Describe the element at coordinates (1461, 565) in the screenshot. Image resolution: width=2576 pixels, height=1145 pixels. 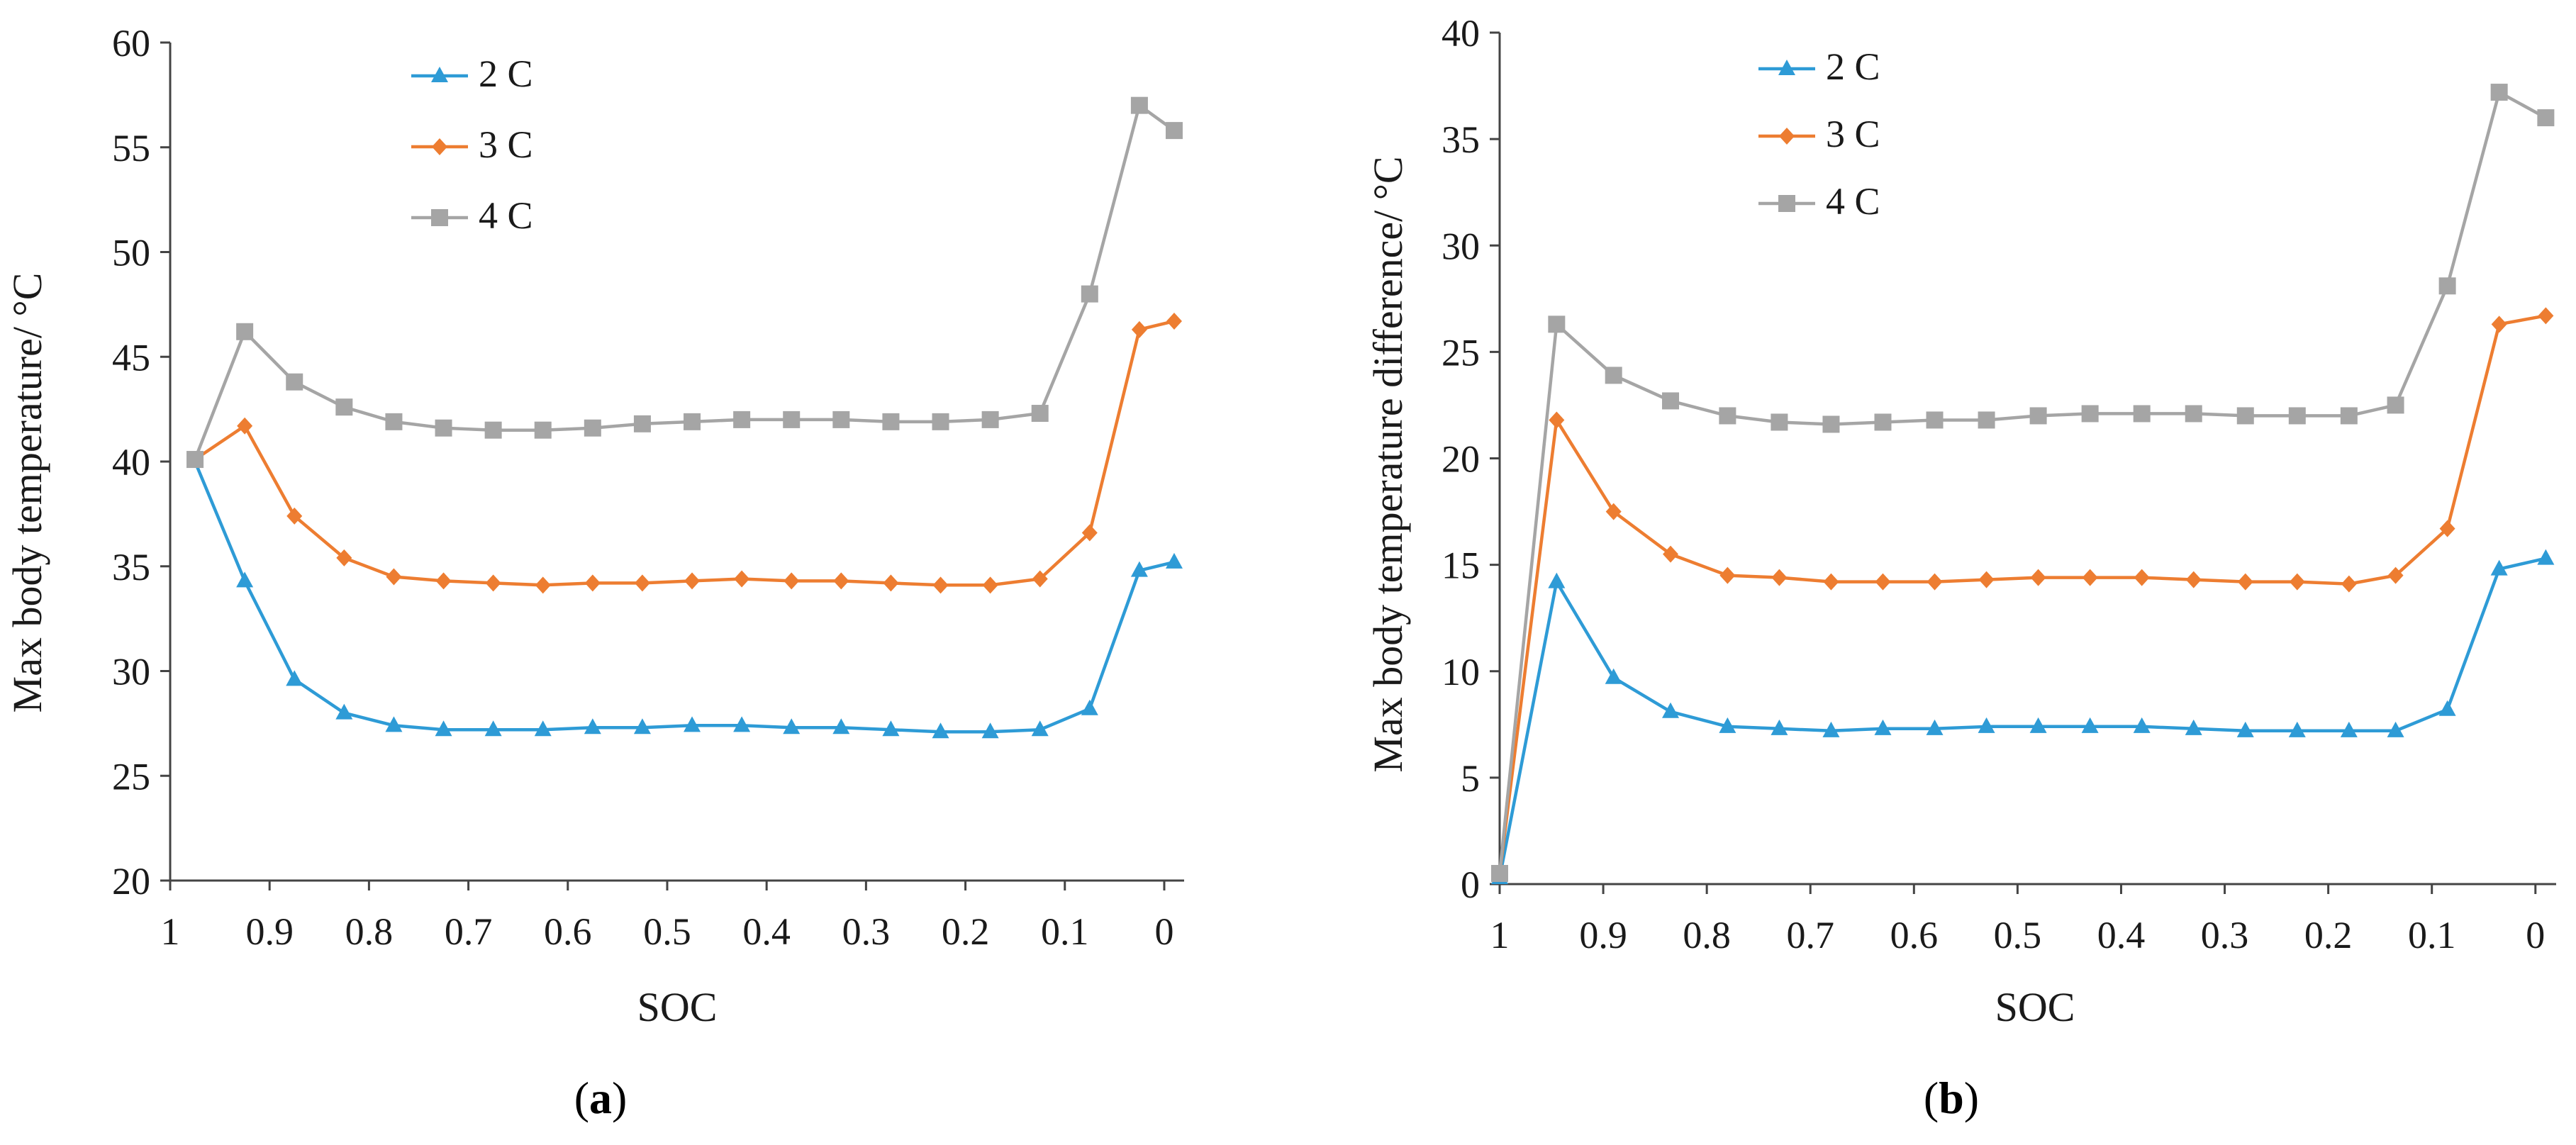
I see `chart-b-y-tick-label: 15` at that location.